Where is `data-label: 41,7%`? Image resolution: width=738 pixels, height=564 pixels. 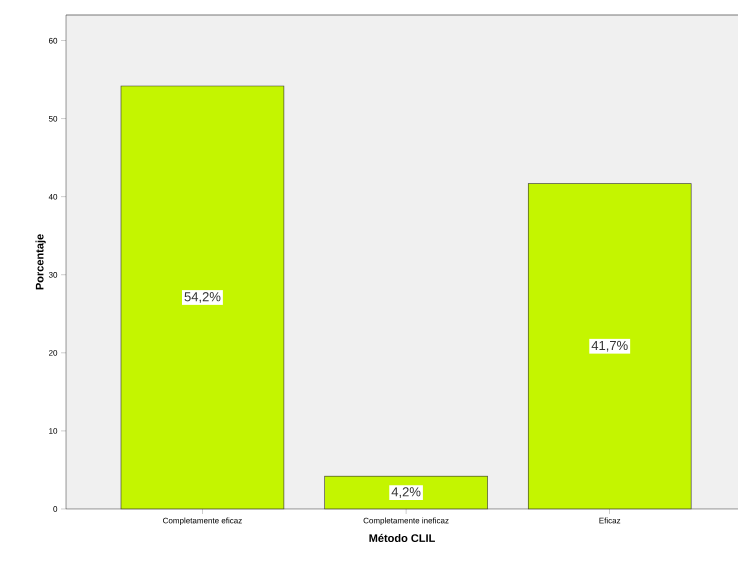 data-label: 41,7% is located at coordinates (610, 346).